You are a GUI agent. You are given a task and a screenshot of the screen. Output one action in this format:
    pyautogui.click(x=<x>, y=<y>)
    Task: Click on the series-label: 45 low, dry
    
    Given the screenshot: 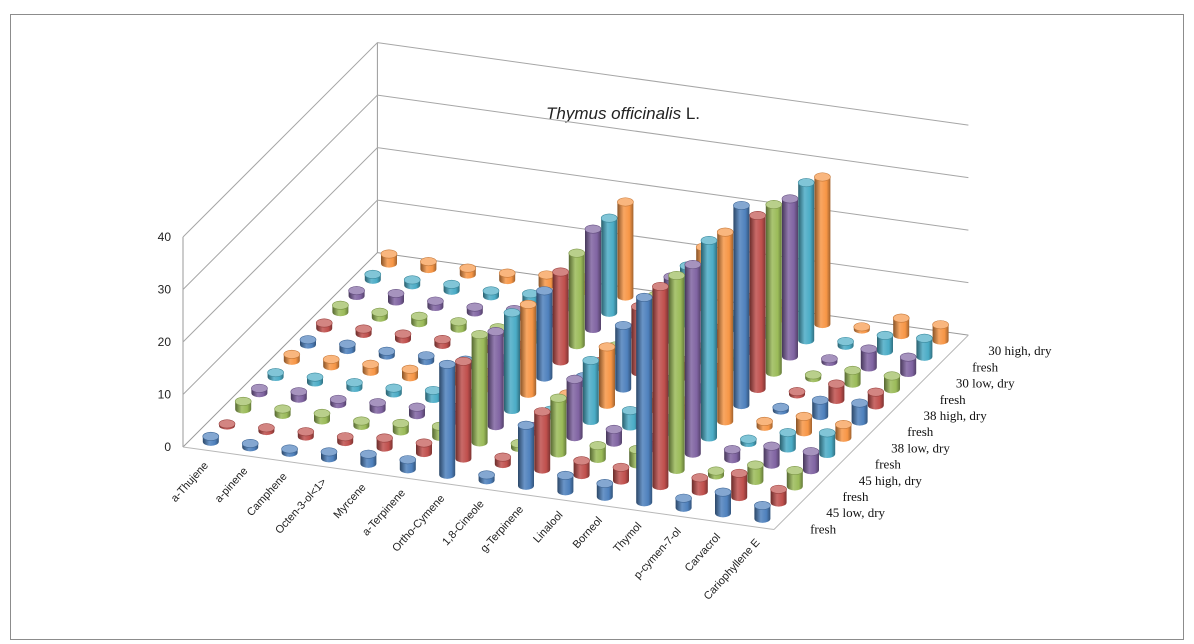 What is the action you would take?
    pyautogui.click(x=855, y=512)
    